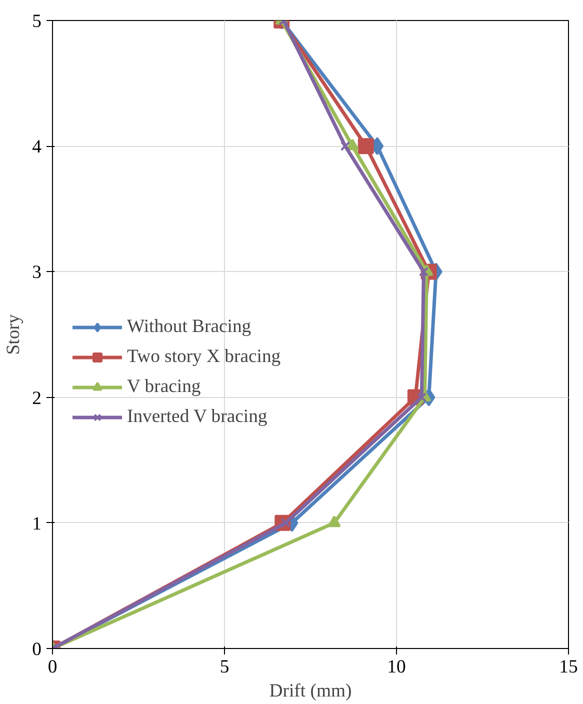  What do you see at coordinates (197, 417) in the screenshot?
I see `legend-label: Inverted V bracing` at bounding box center [197, 417].